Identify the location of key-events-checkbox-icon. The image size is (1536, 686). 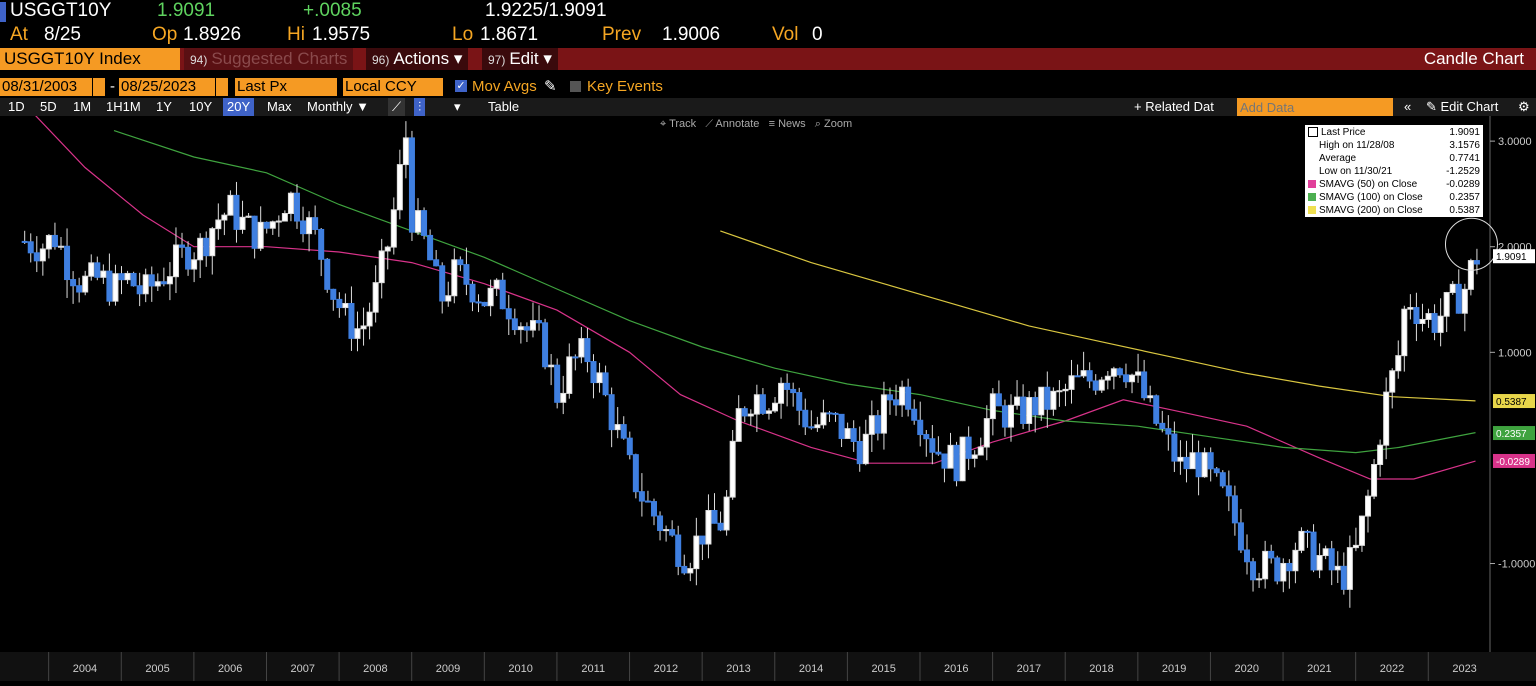
(575, 86).